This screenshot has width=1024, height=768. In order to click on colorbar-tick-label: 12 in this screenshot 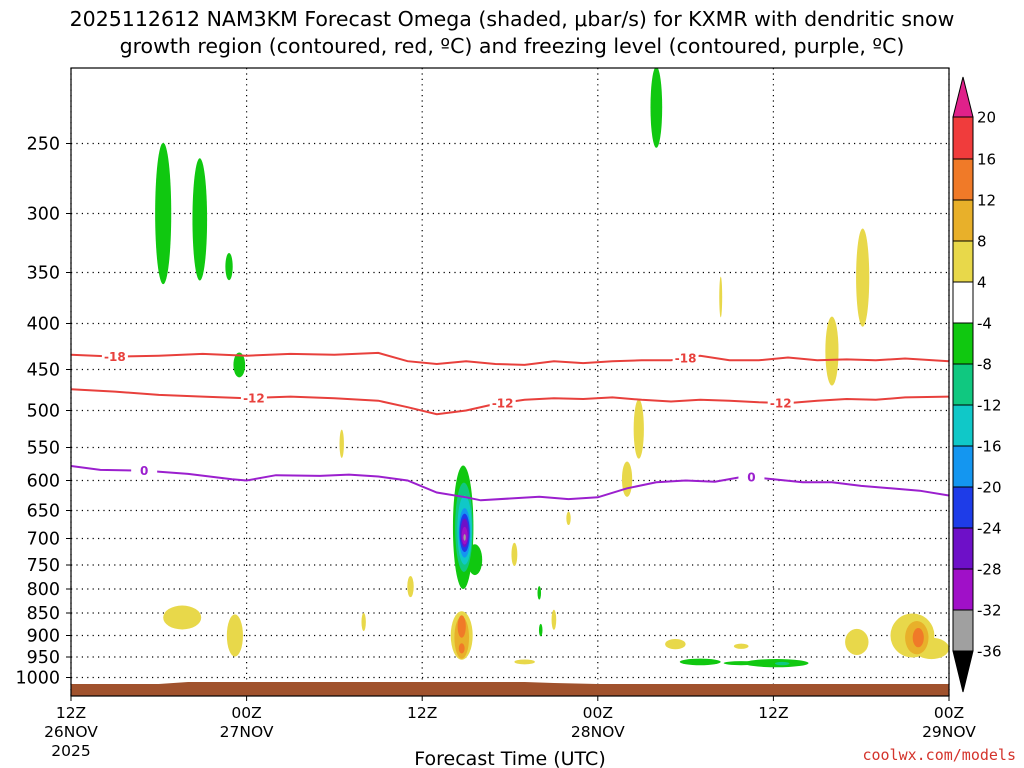, I will do `click(986, 201)`.